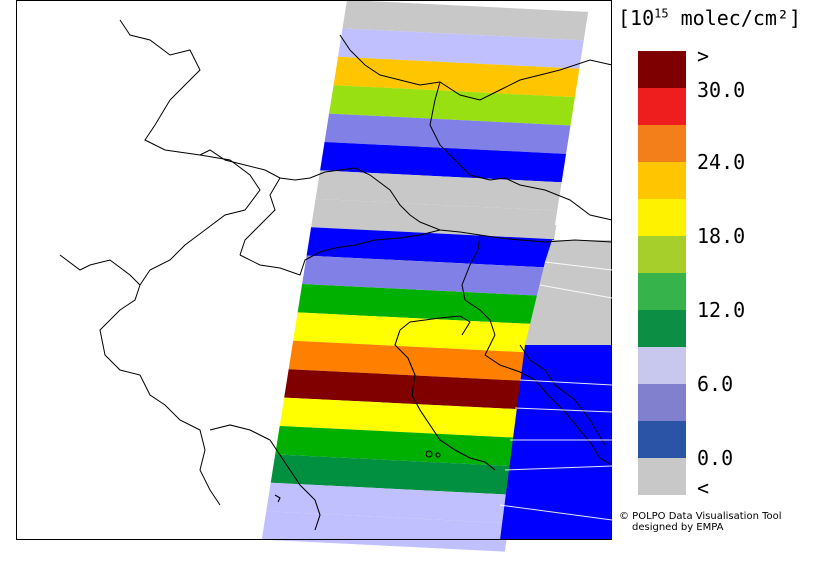 The width and height of the screenshot is (813, 566). Describe the element at coordinates (715, 384) in the screenshot. I see `legend-tick-label: 6.0` at that location.